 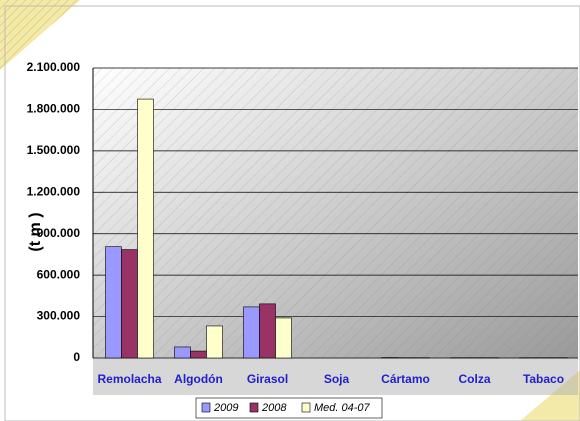 I want to click on y-tick-label: 2.100.000, so click(x=54, y=67).